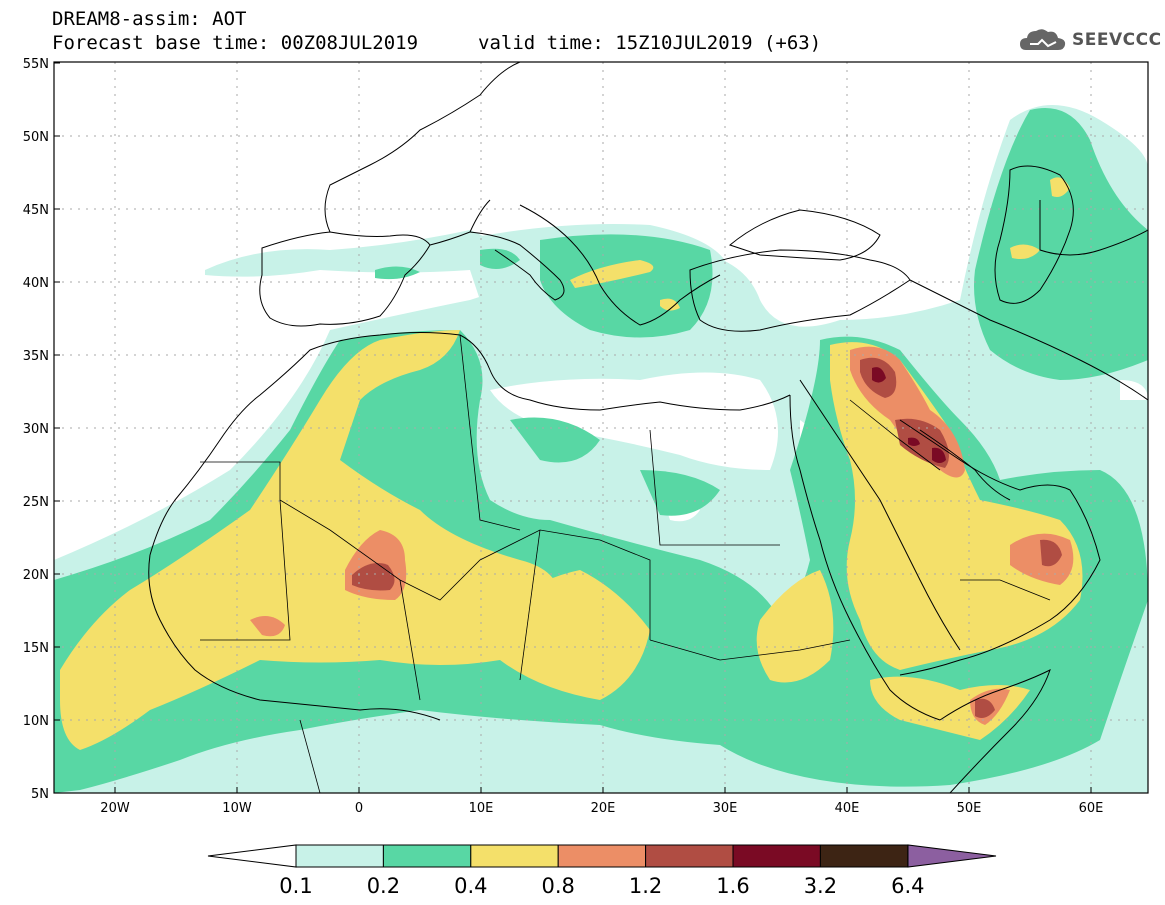 This screenshot has height=905, width=1165. I want to click on forecast-base-time: Forecast base time: 00Z08JUL2019, so click(235, 43).